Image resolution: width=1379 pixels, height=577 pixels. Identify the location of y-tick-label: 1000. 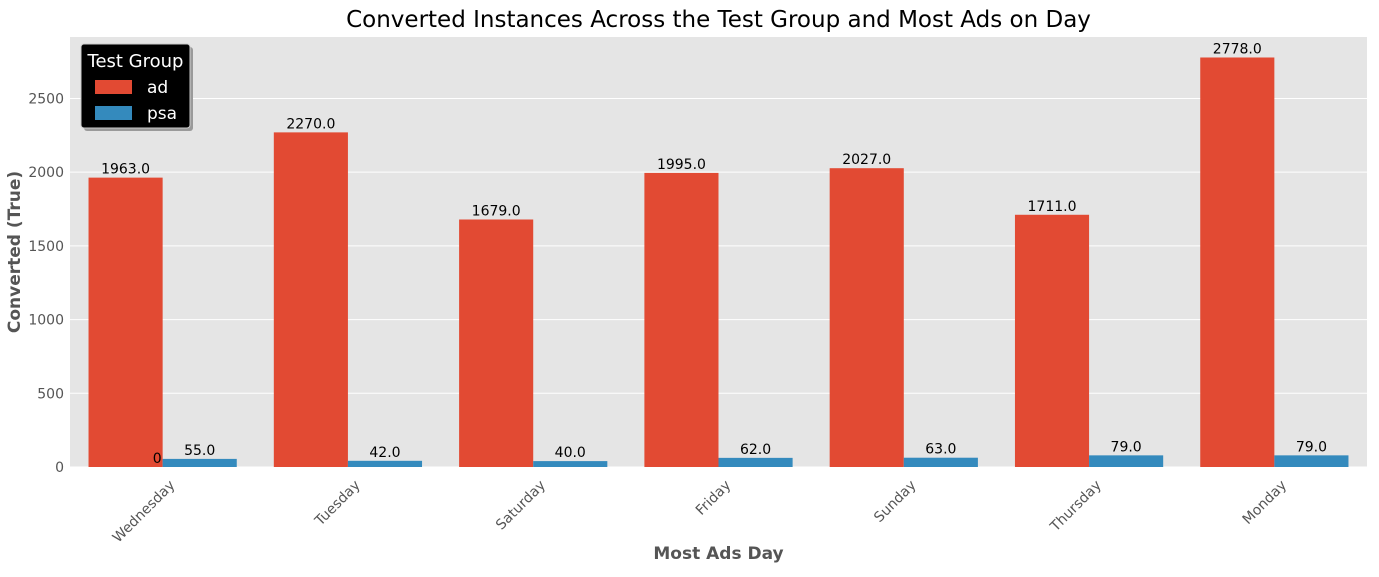
(46, 321).